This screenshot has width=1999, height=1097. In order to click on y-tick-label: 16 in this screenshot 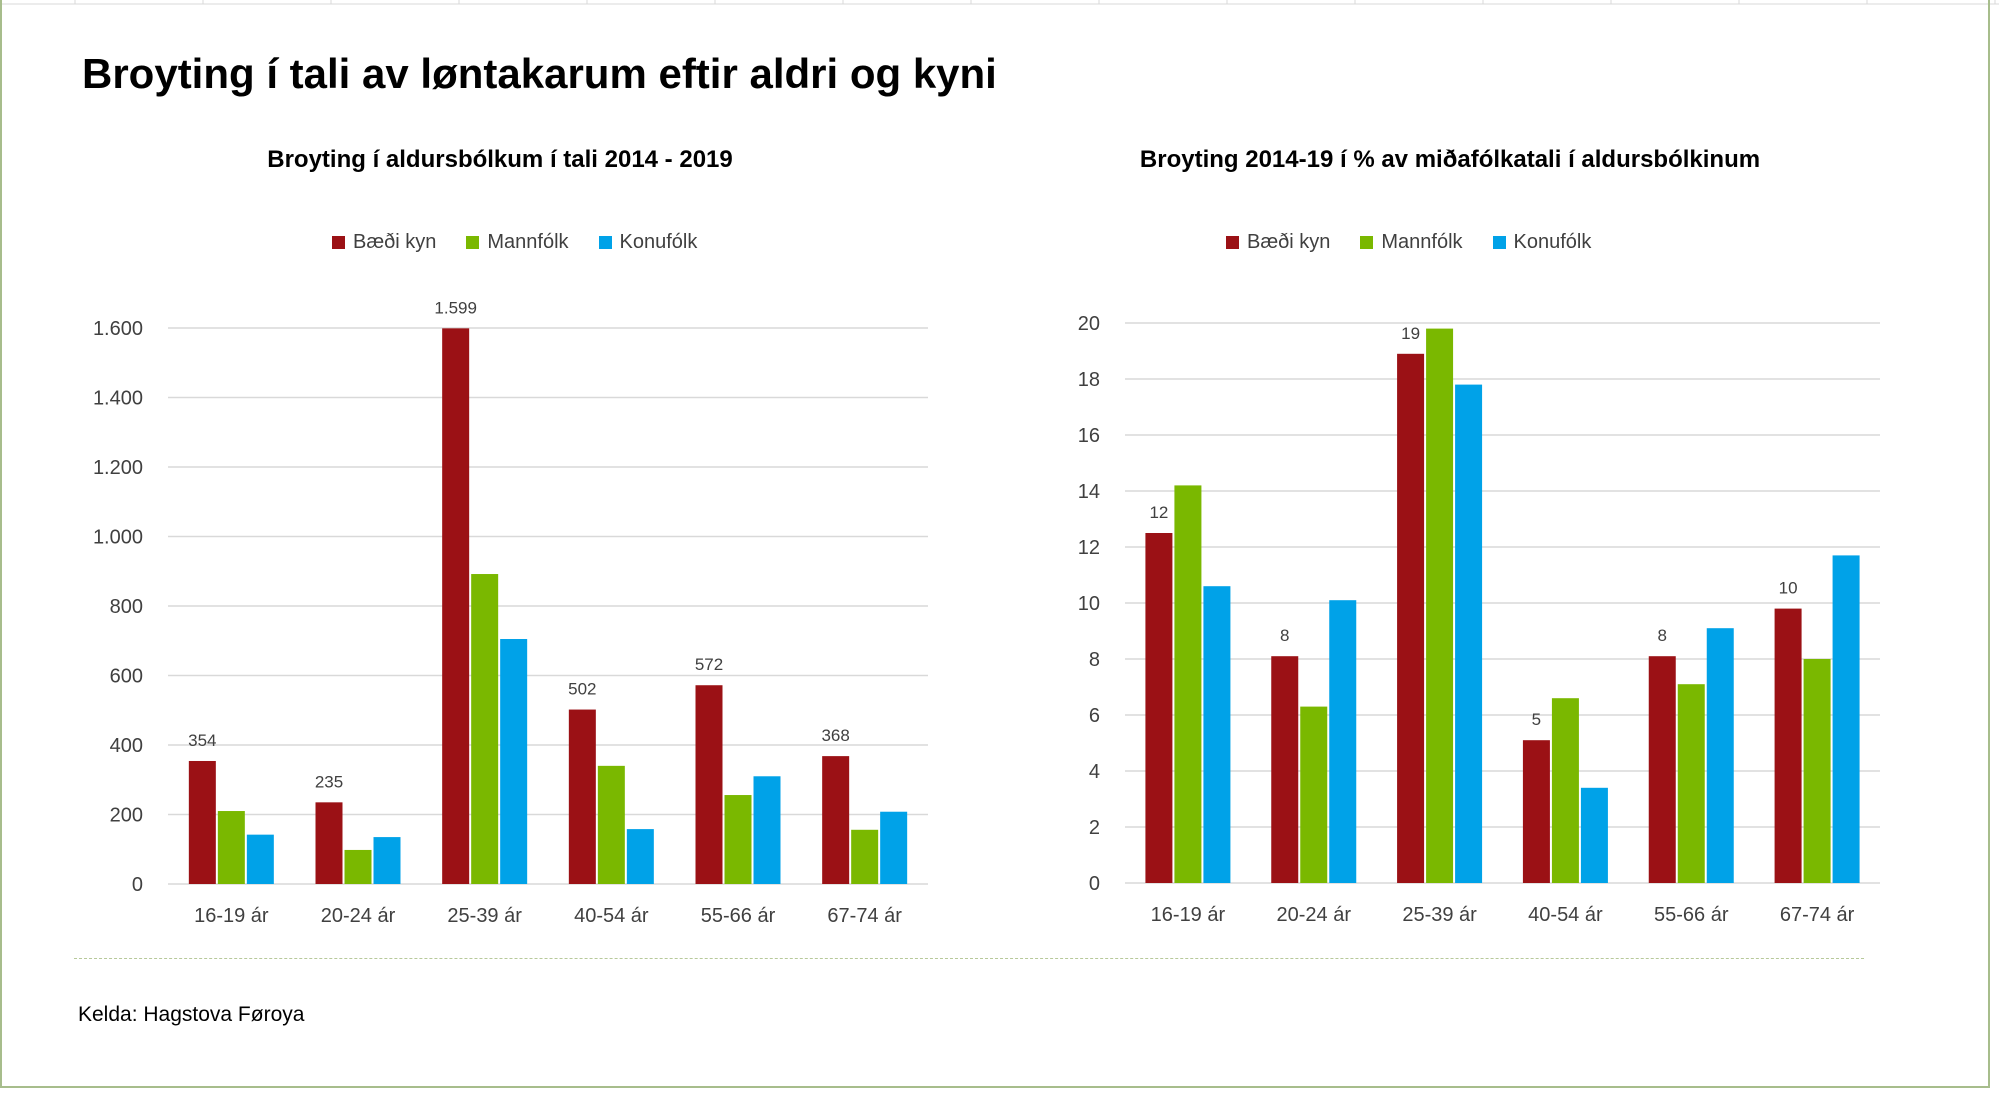, I will do `click(1089, 436)`.